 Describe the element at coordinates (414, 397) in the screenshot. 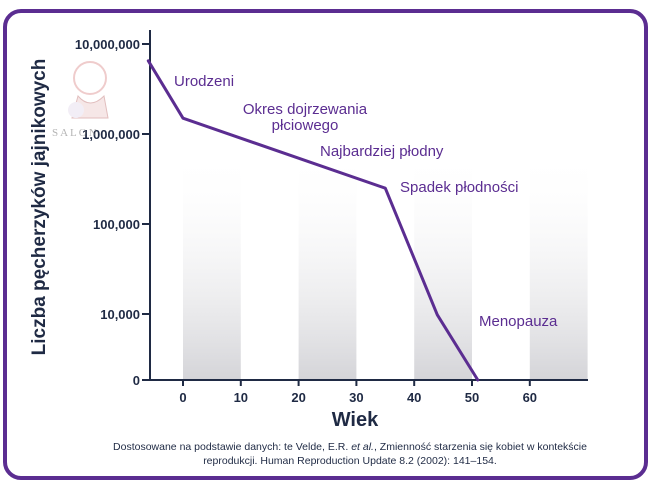

I see `x-tick-label-4: 40` at that location.